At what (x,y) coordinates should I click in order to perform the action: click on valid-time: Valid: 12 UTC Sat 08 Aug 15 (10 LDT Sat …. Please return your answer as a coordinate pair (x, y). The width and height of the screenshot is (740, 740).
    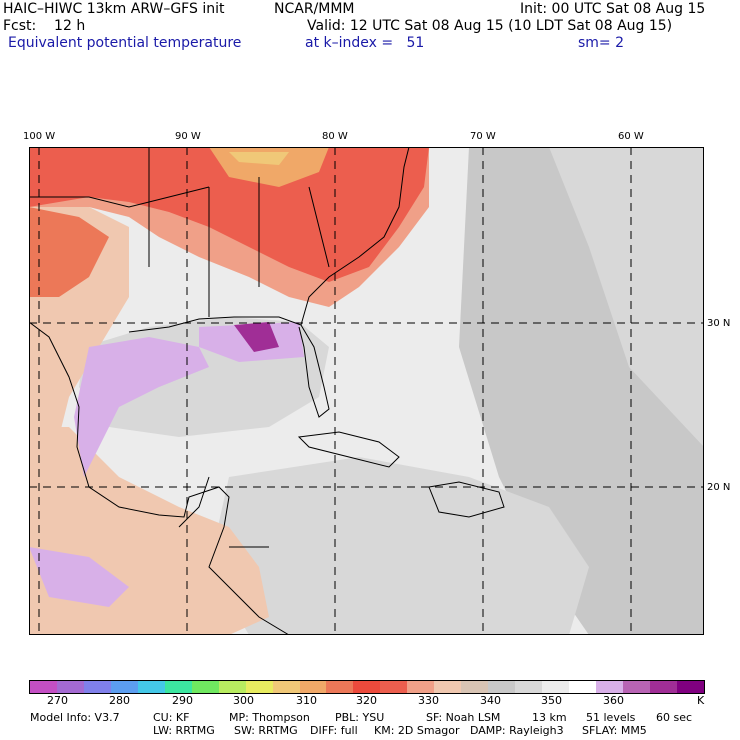
    Looking at the image, I should click on (490, 26).